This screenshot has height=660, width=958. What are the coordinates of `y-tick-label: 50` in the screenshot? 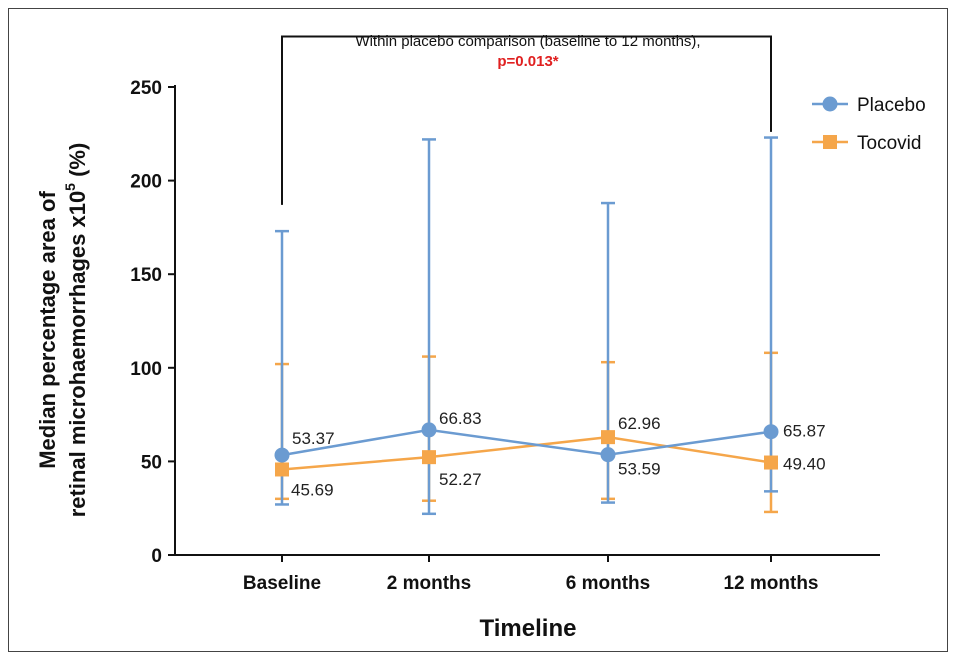 It's located at (151, 462).